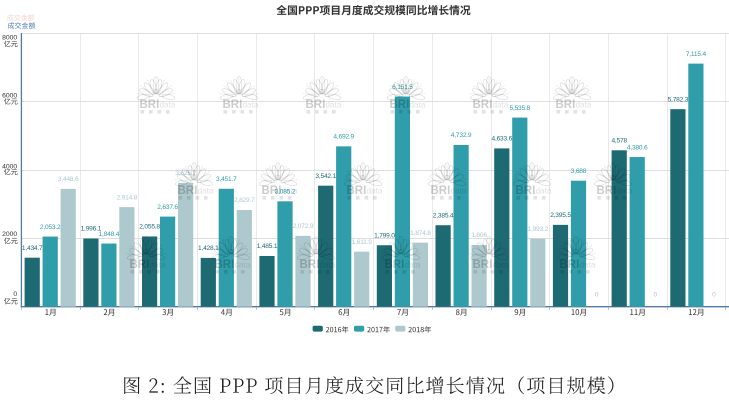  I want to click on svg-text: 3,542.1, so click(325, 176).